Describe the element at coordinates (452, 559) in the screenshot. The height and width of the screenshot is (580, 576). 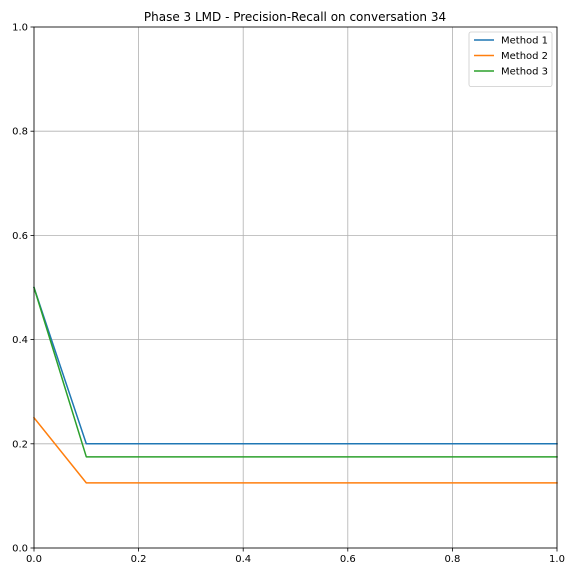
I see `x-tick-label: 0.8` at that location.